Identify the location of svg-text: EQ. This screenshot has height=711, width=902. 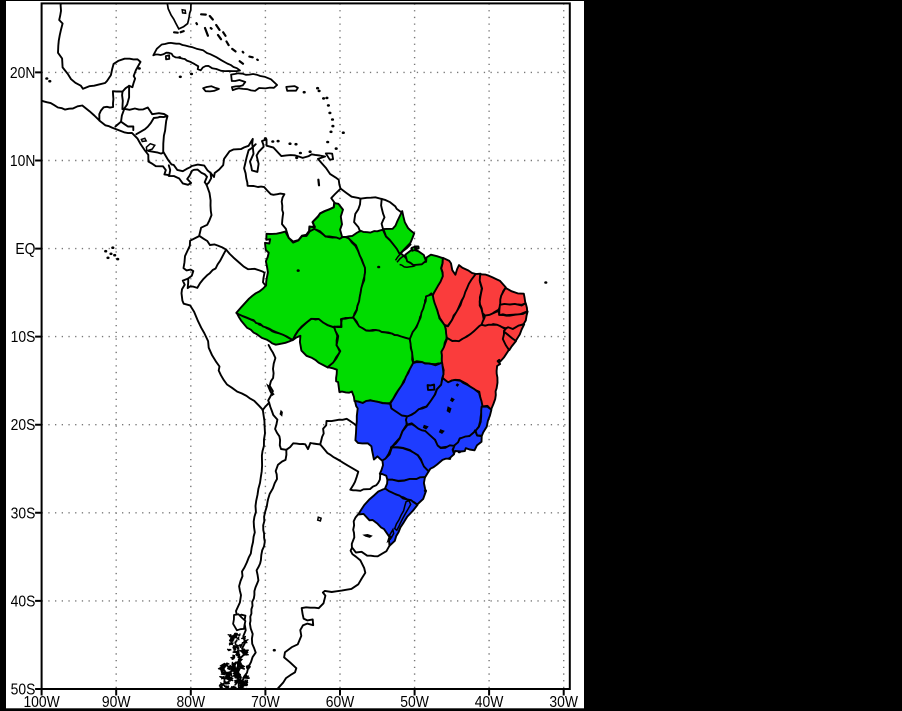
(25, 249).